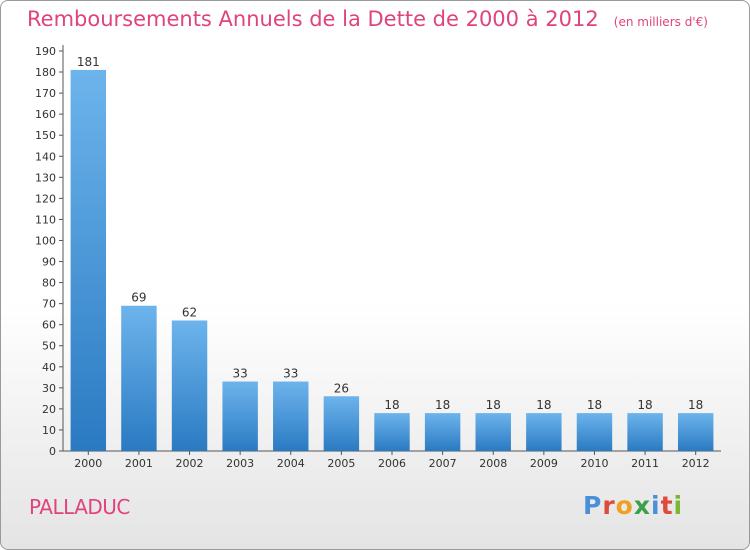  Describe the element at coordinates (45, 198) in the screenshot. I see `y-tick-label: 120` at that location.